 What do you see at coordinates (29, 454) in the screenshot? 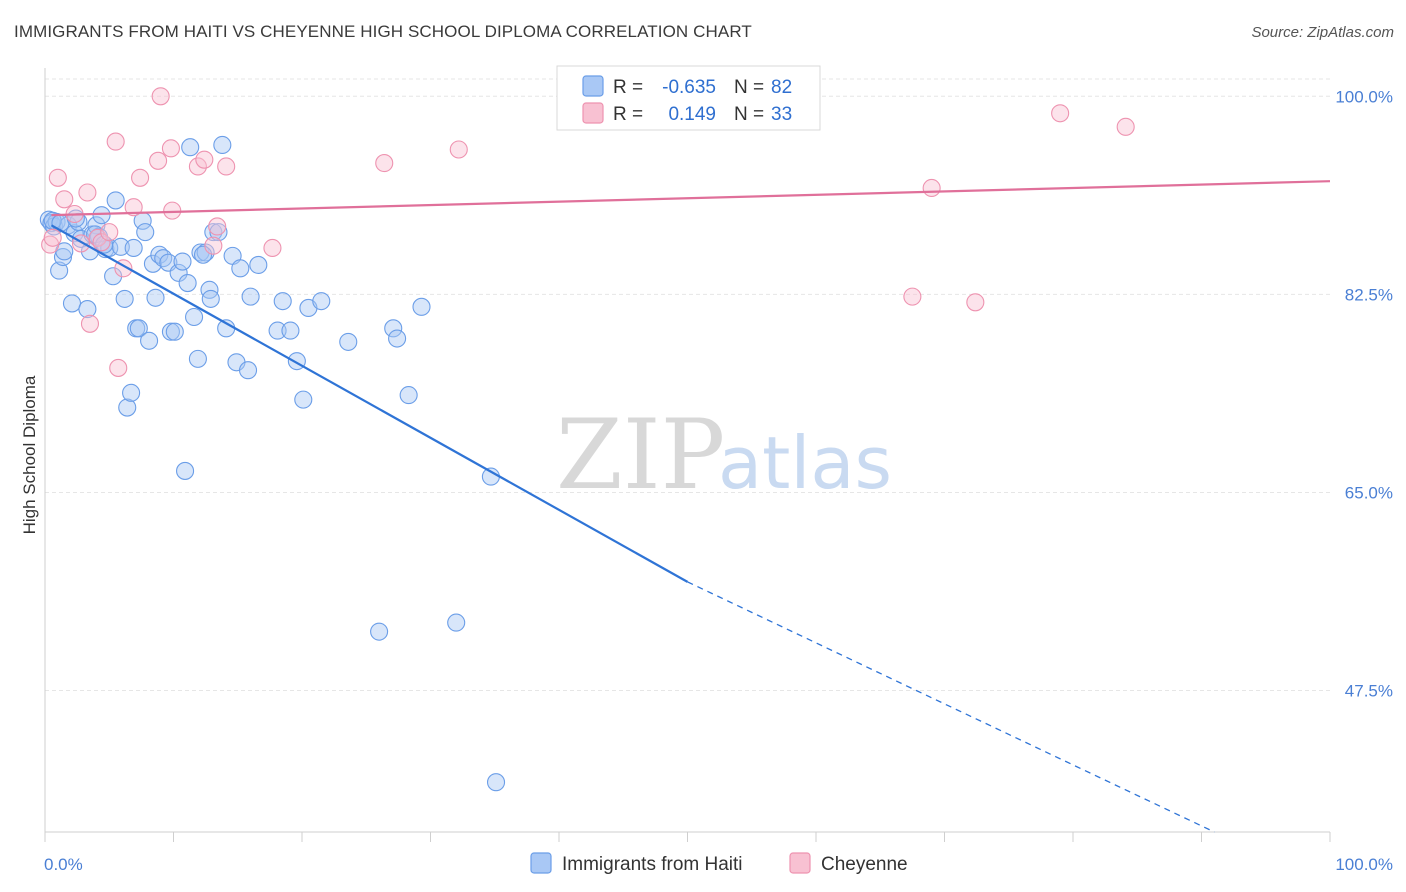
I see `y-axis-label: High School Diploma` at bounding box center [29, 454].